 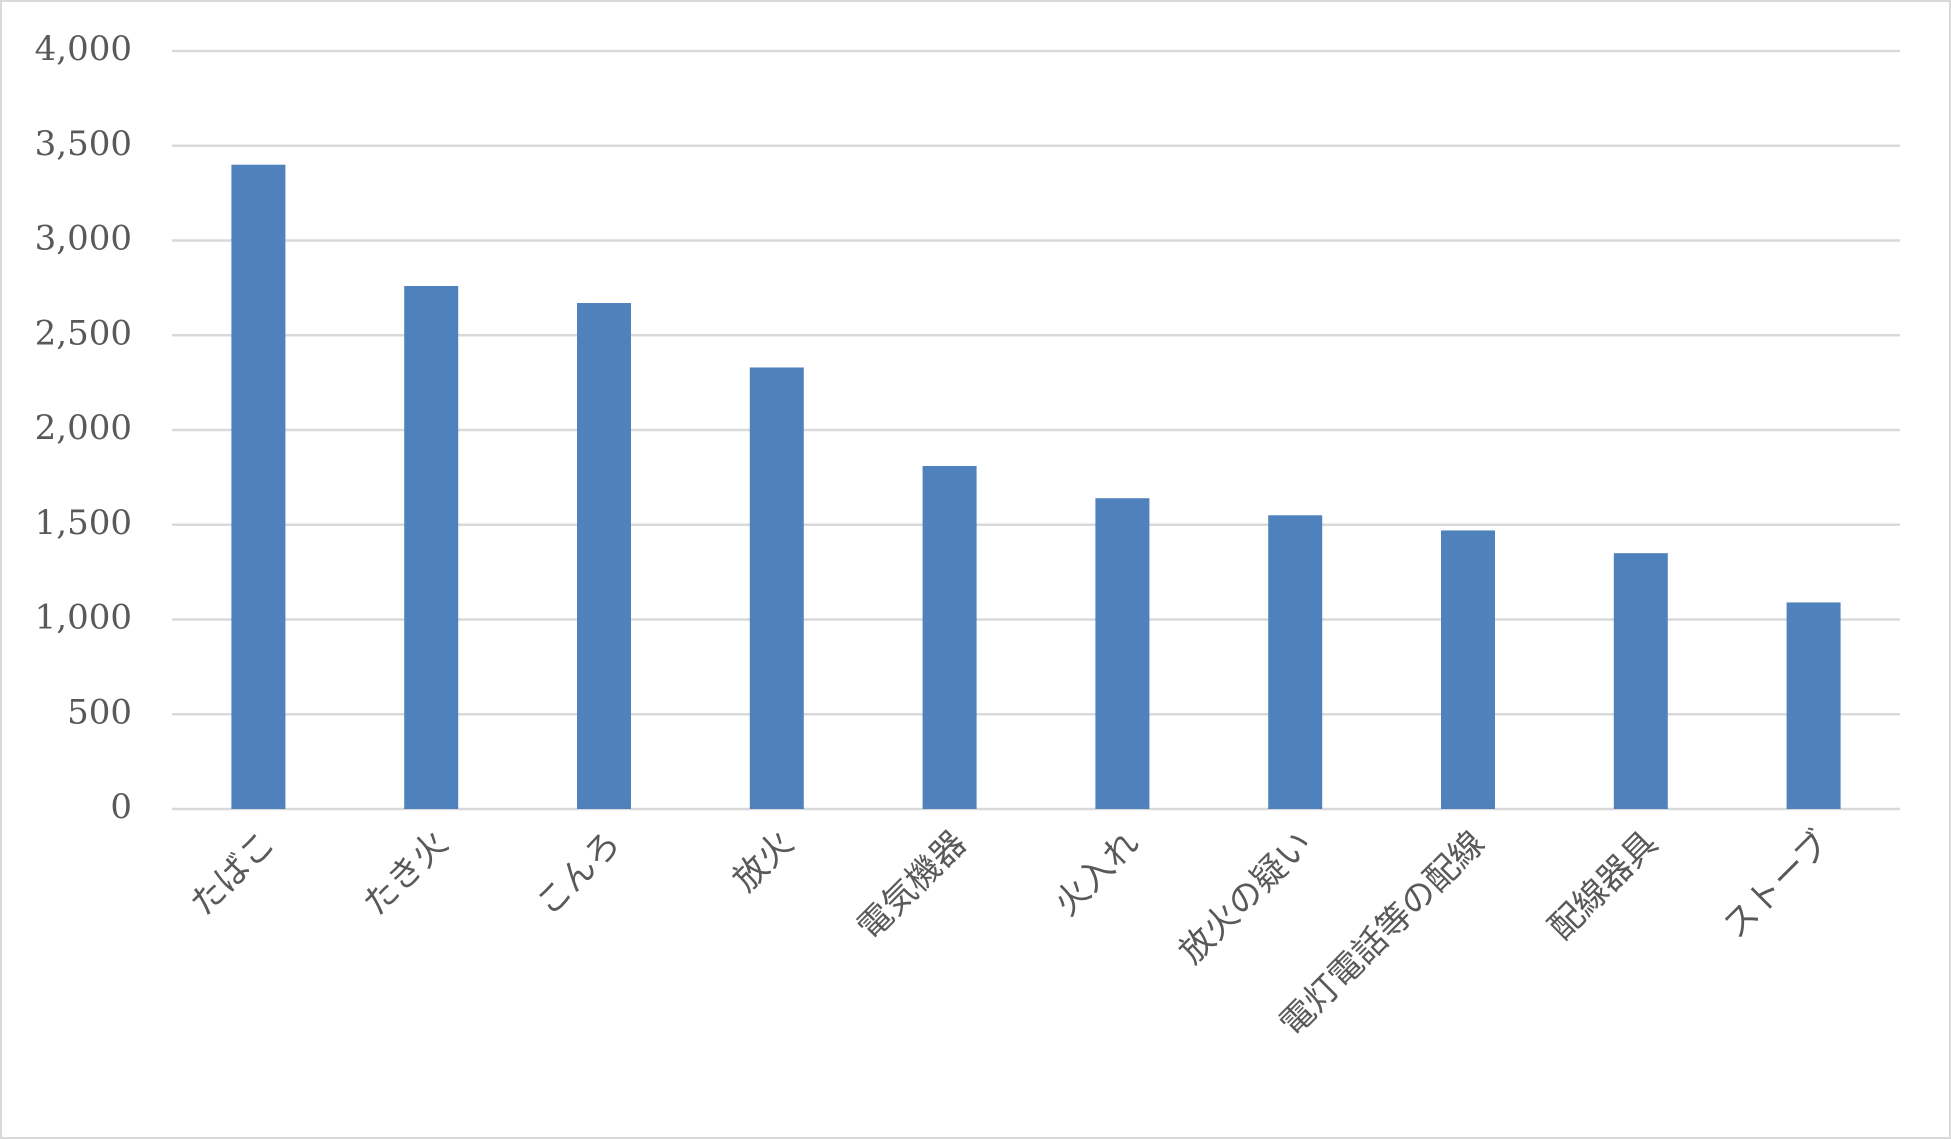 What do you see at coordinates (99, 712) in the screenshot?
I see `y-tick-label: 500` at bounding box center [99, 712].